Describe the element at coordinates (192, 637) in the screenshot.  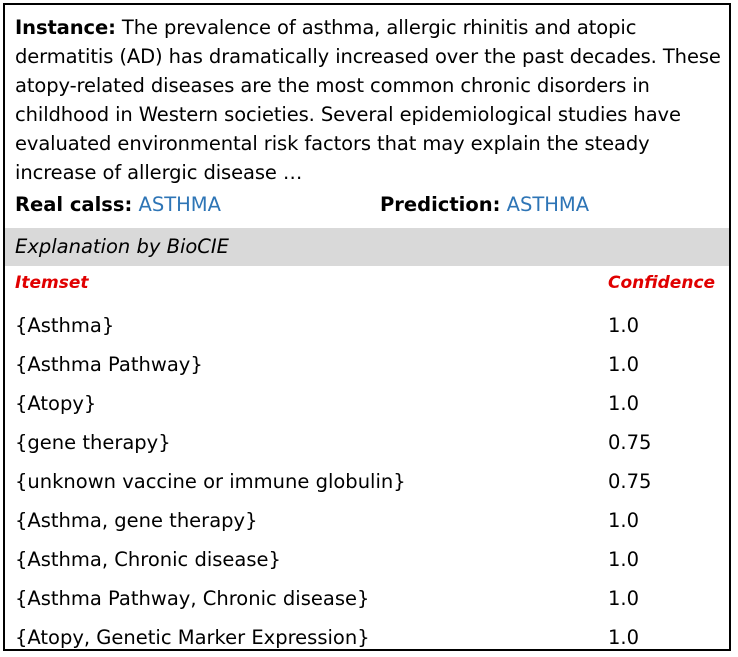
I see `itemset-cell: {Atopy, Genetic Marker Expression}` at that location.